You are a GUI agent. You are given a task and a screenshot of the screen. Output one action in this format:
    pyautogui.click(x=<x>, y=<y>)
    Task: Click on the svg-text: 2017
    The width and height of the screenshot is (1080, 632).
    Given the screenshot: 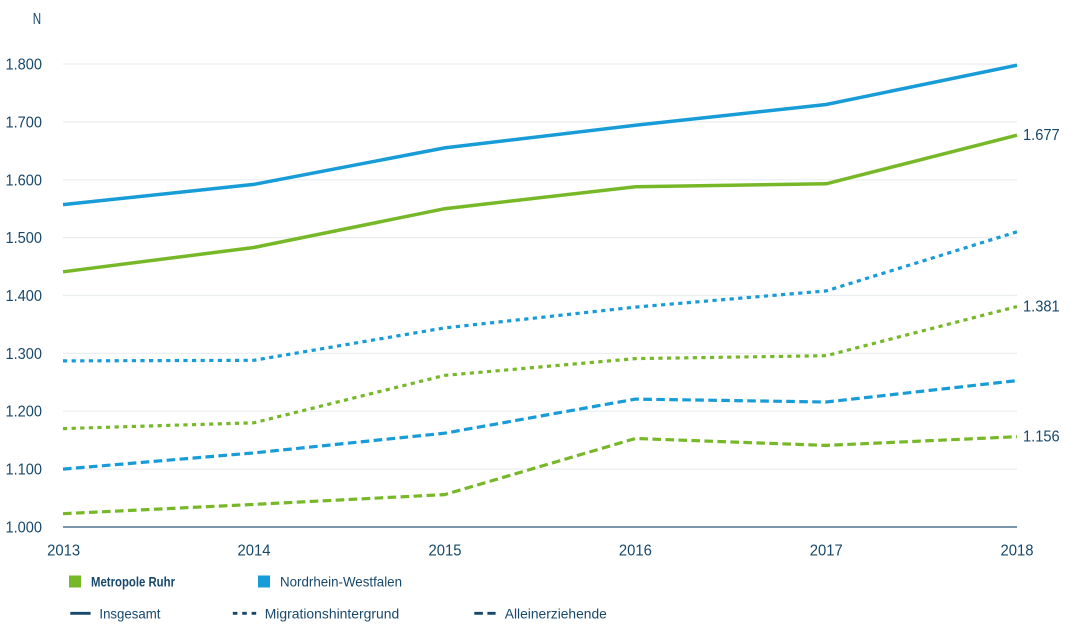 What is the action you would take?
    pyautogui.click(x=826, y=551)
    